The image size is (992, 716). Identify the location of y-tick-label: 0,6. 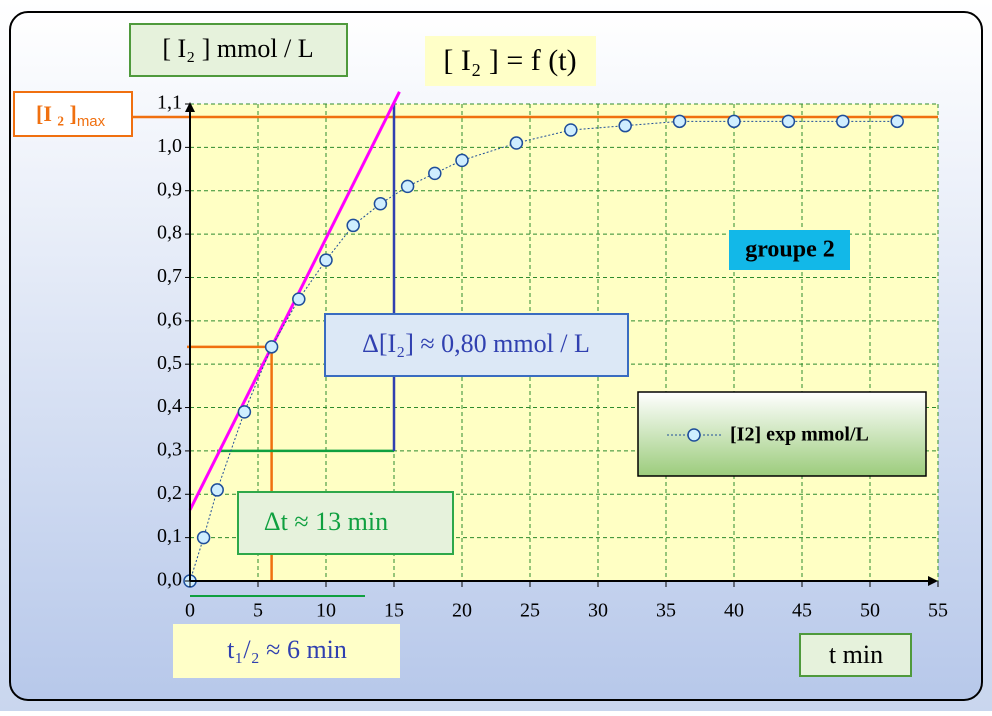
(169, 319).